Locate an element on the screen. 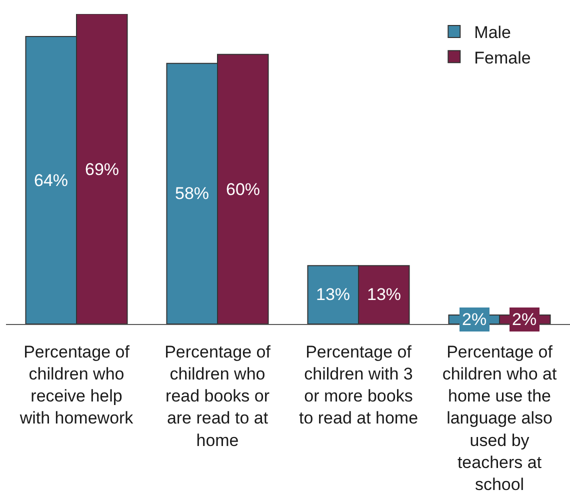 Image resolution: width=570 pixels, height=502 pixels. data-label: 58% is located at coordinates (192, 193).